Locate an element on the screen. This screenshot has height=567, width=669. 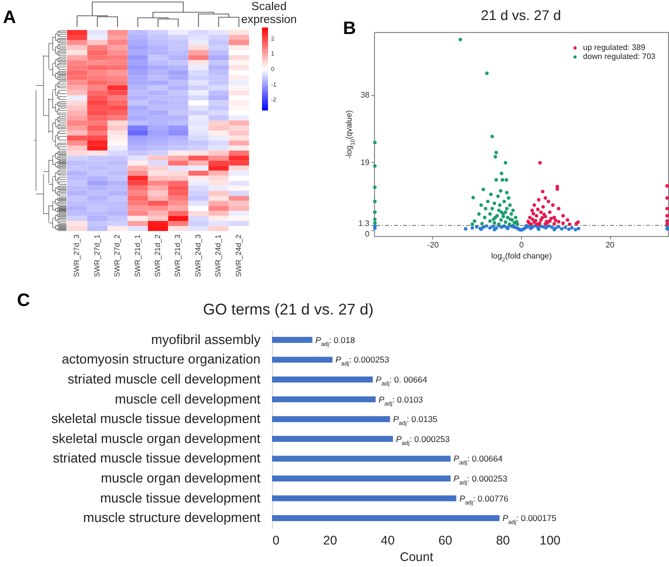
y-tick-label: muscle organ development is located at coordinates (180, 478).